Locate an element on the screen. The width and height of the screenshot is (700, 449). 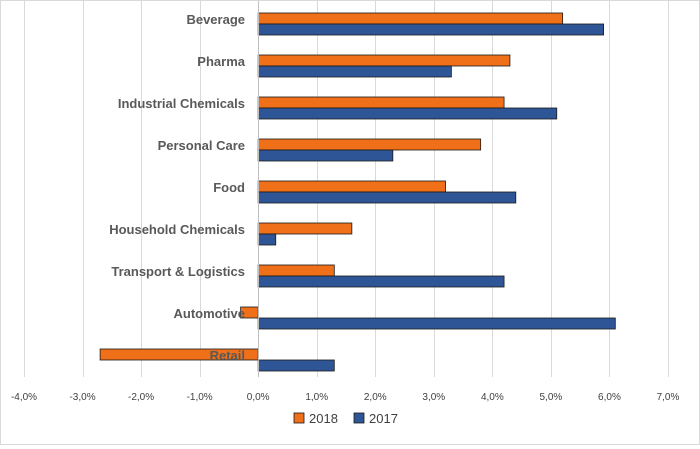
legend-swatch-2017 is located at coordinates (359, 418).